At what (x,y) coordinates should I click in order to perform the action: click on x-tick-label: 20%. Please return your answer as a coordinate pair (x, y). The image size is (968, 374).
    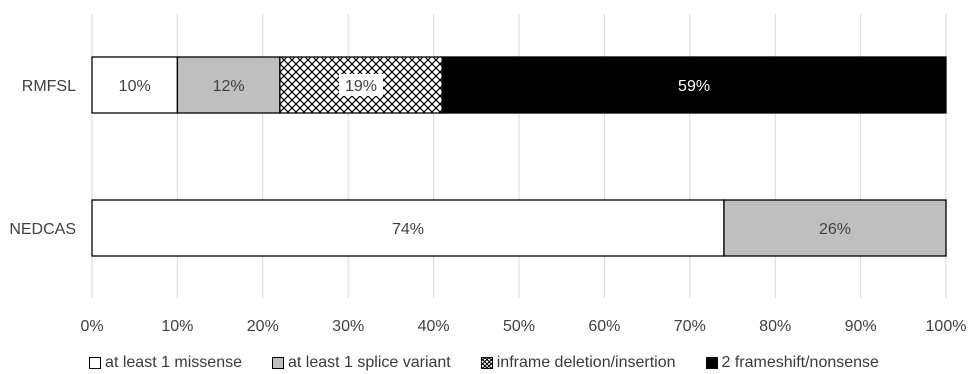
    Looking at the image, I should click on (263, 326).